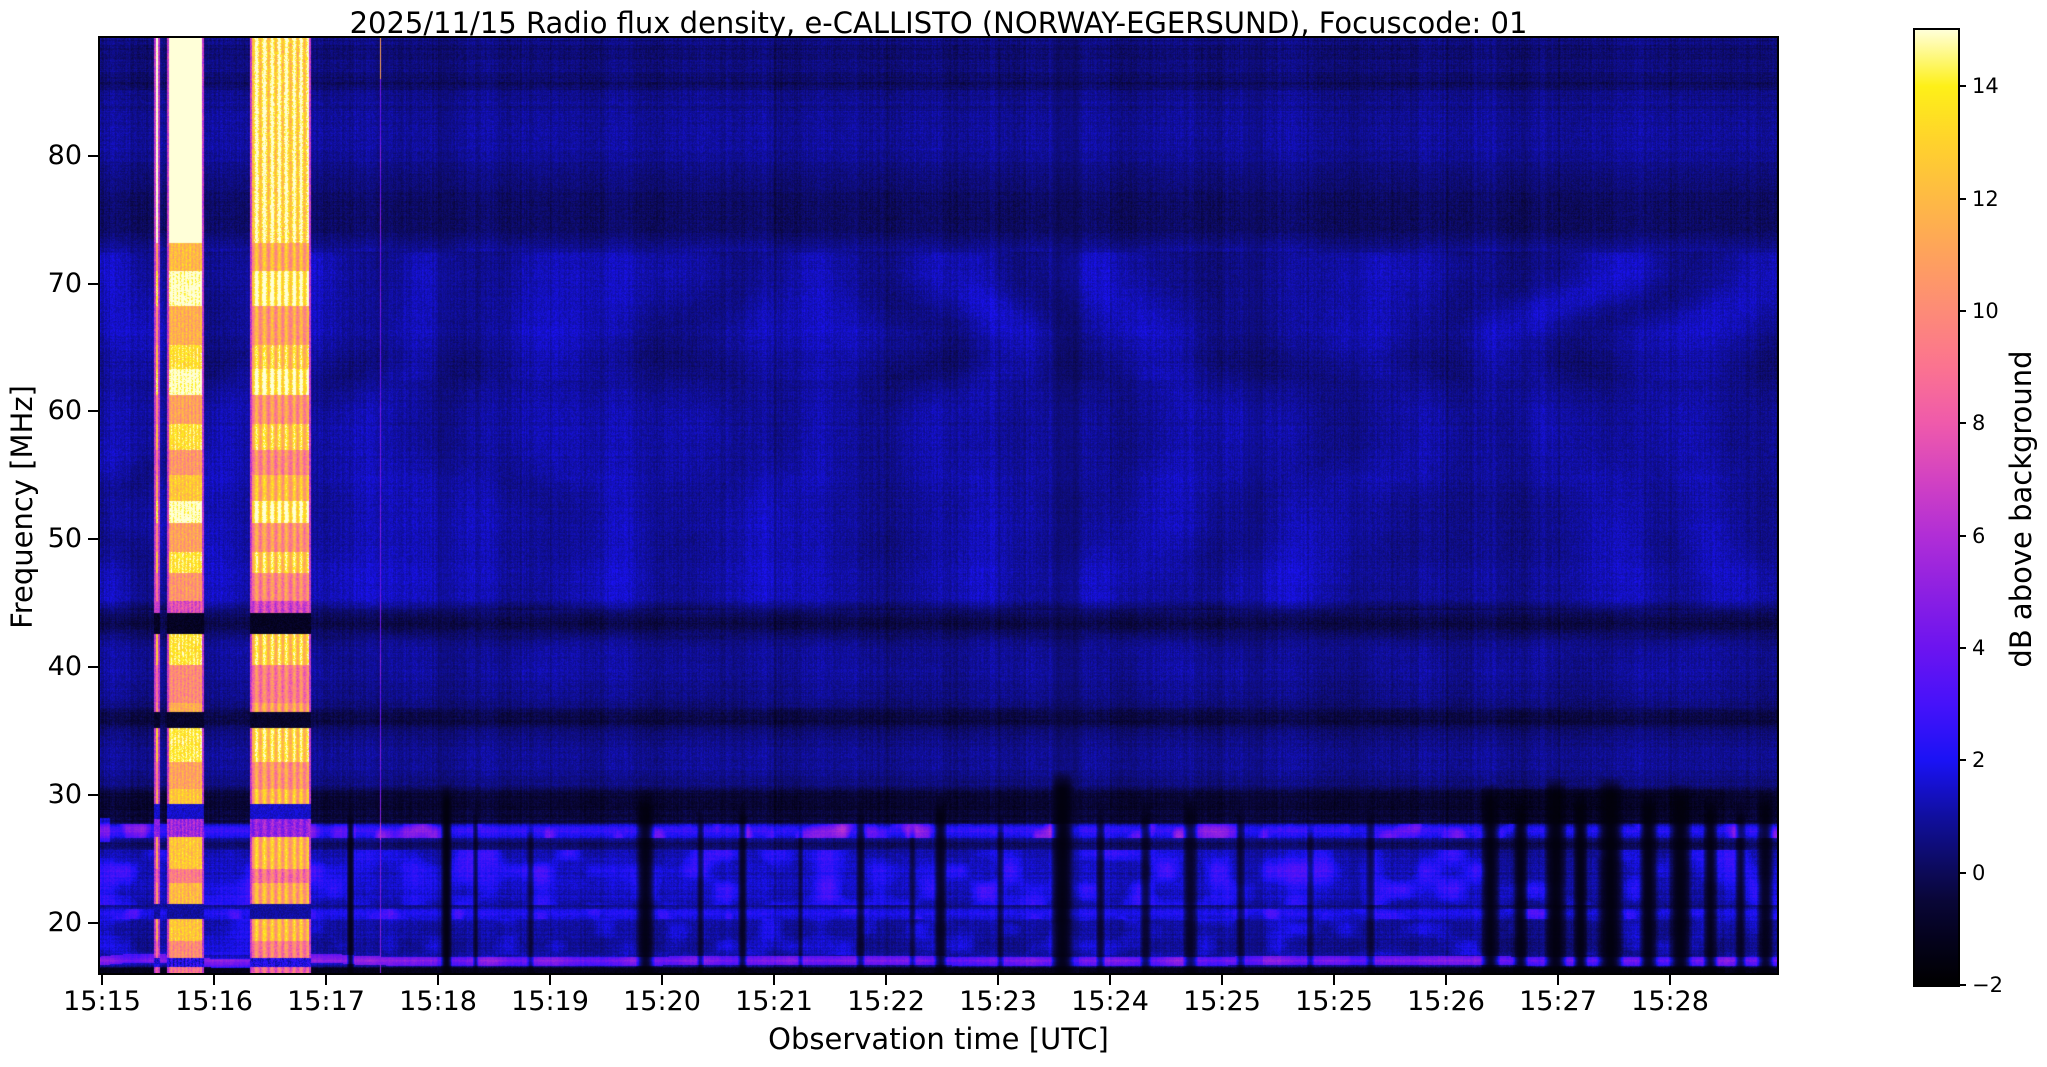 Image resolution: width=2047 pixels, height=1067 pixels. Describe the element at coordinates (1985, 198) in the screenshot. I see `colorbar-tick-label: 12` at that location.